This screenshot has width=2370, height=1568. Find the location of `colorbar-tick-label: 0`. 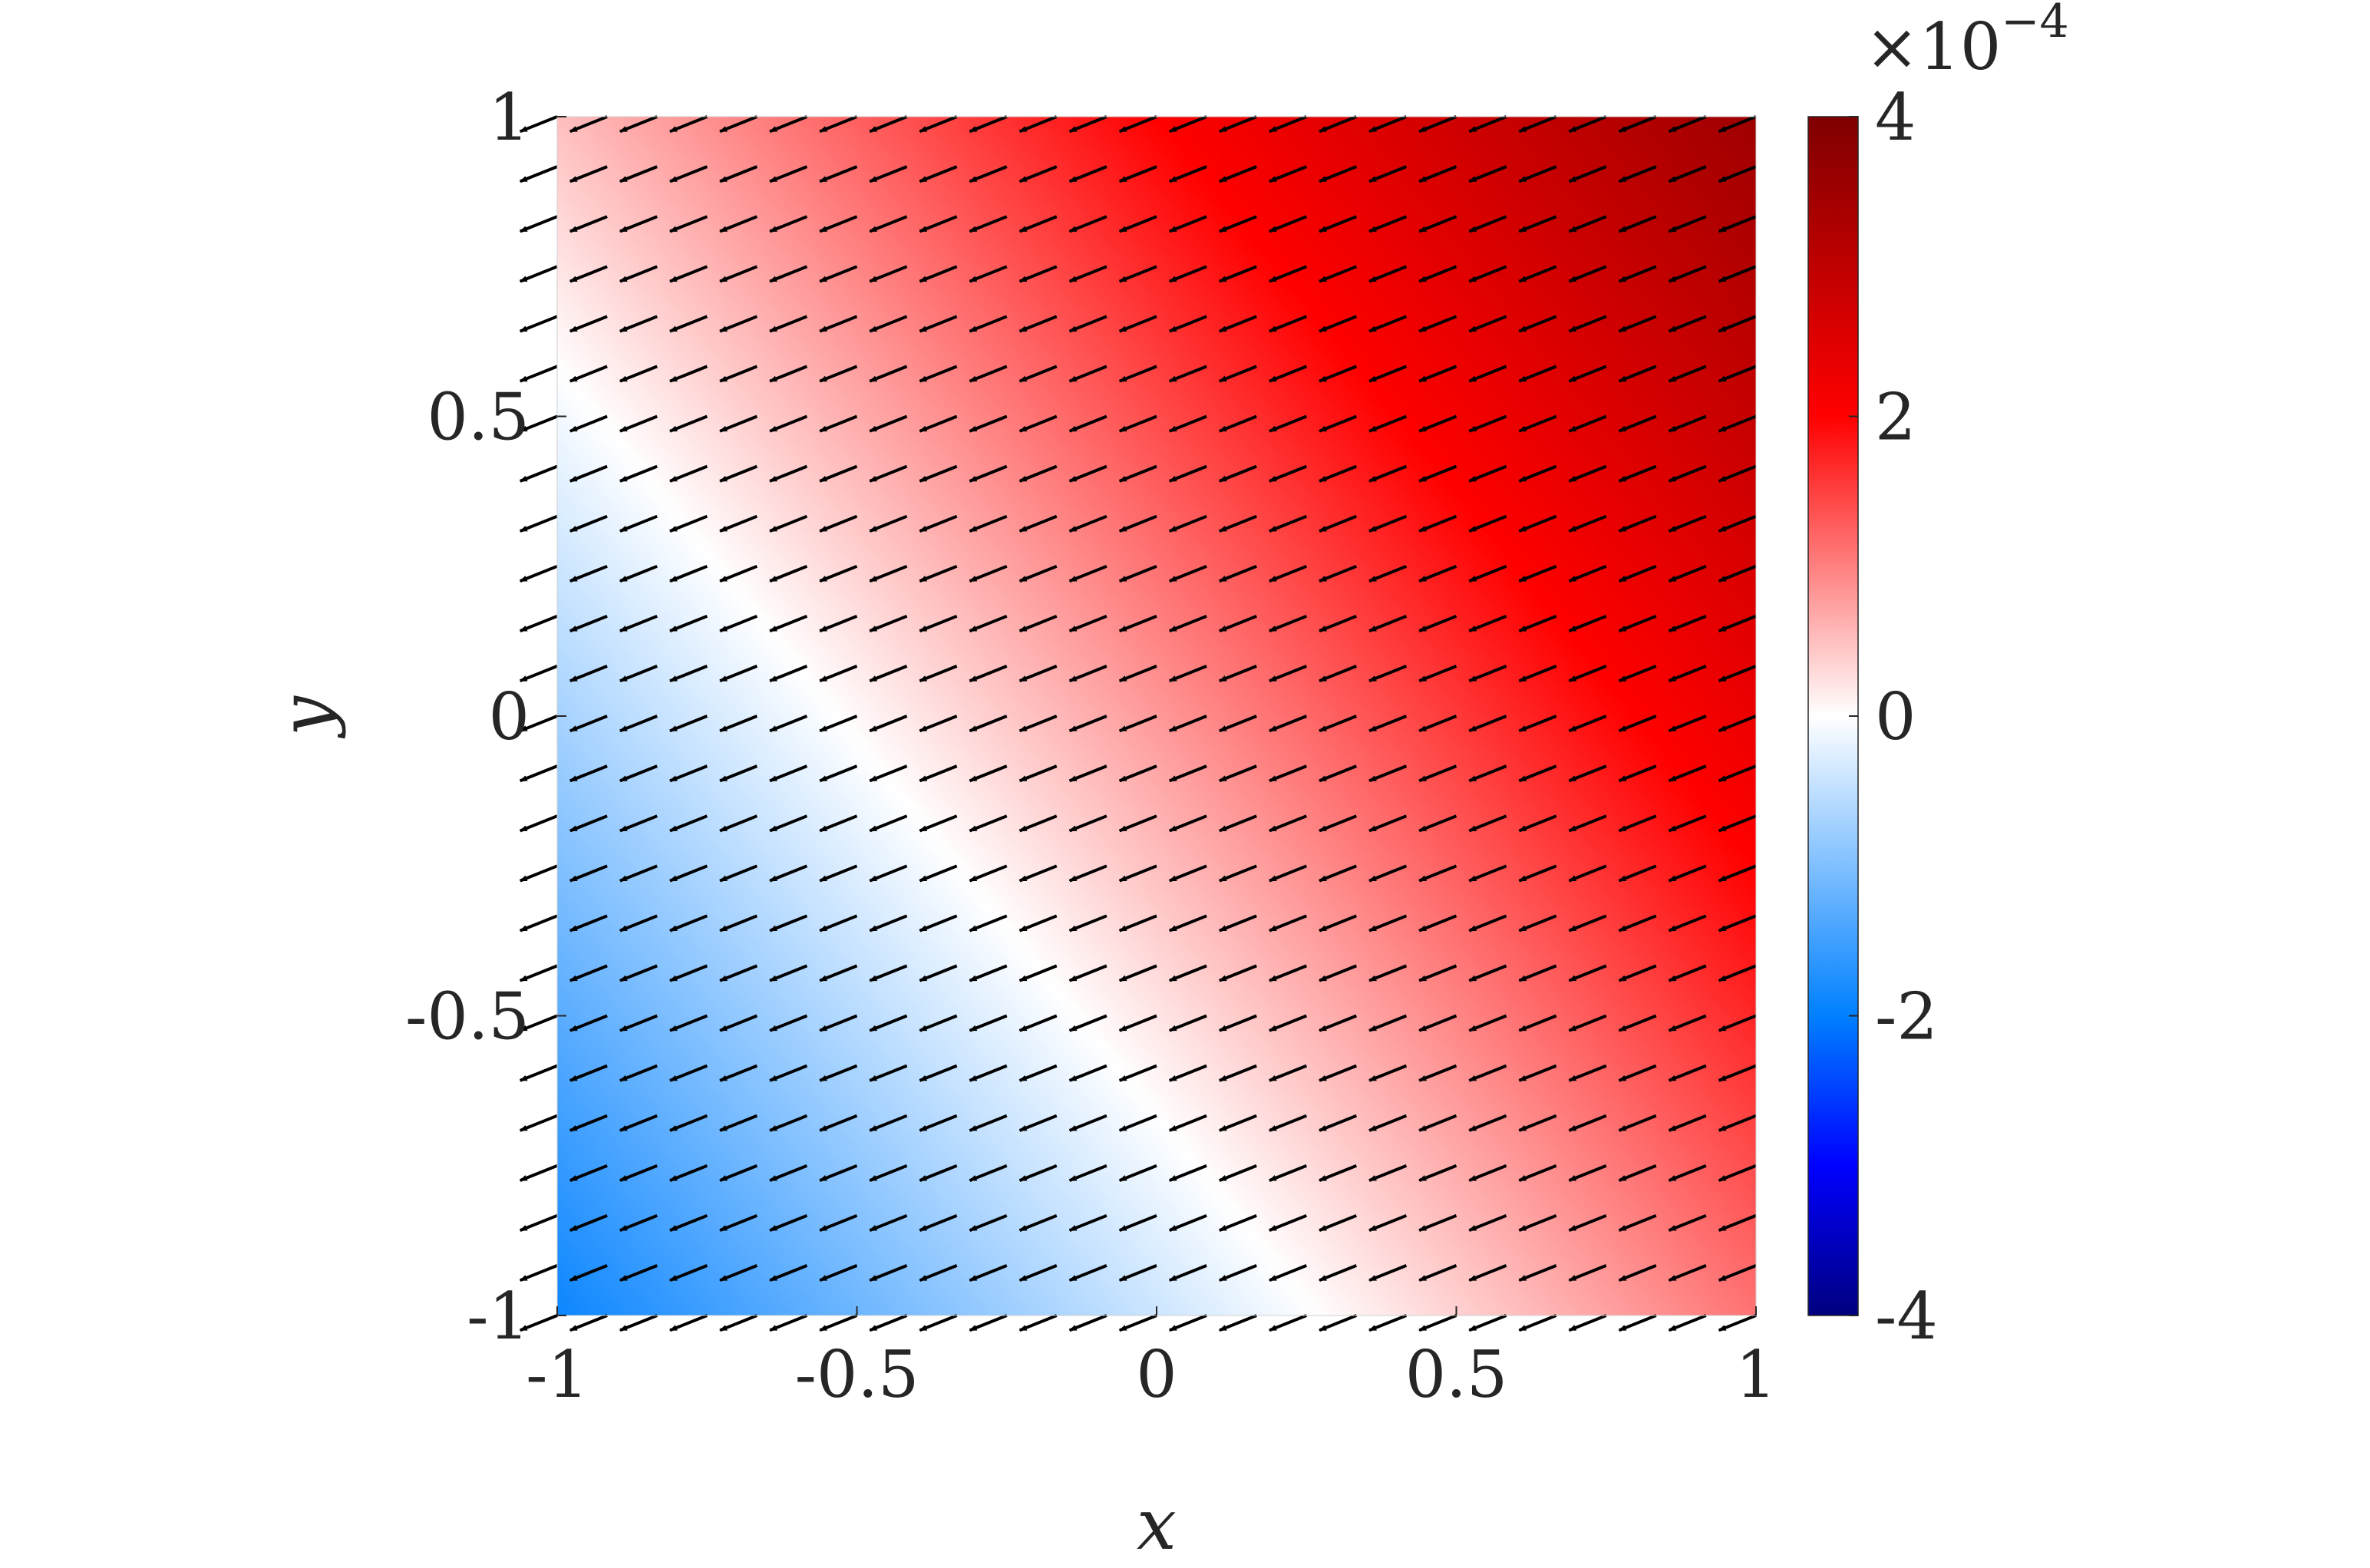

colorbar-tick-label: 0 is located at coordinates (1895, 716).